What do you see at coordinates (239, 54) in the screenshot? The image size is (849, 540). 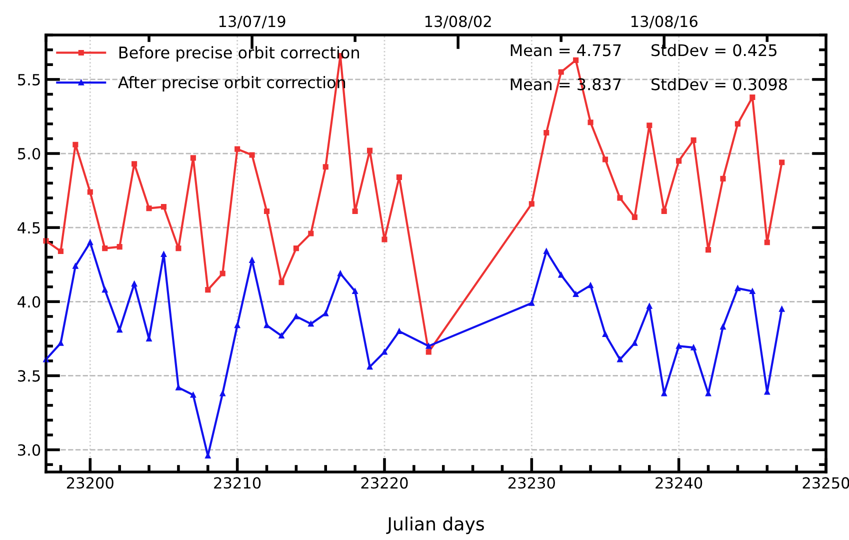 I see `legend-label: Before precise orbit correction` at bounding box center [239, 54].